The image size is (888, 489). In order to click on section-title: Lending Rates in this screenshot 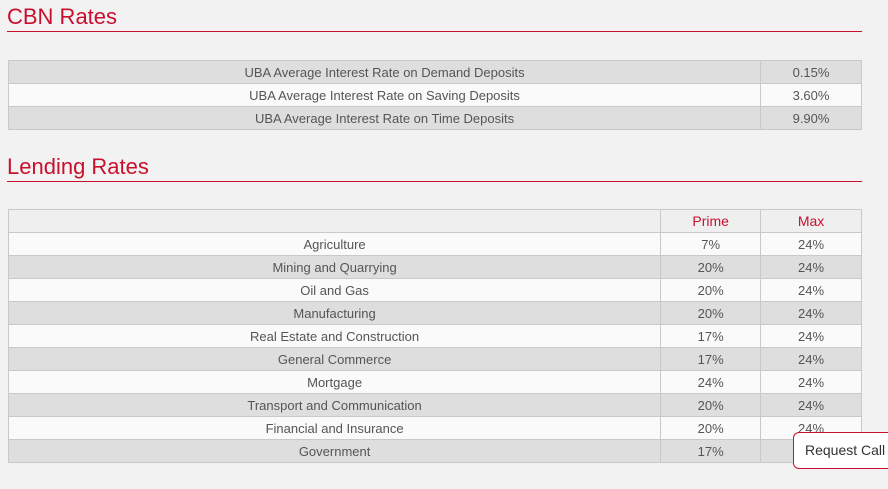, I will do `click(78, 166)`.